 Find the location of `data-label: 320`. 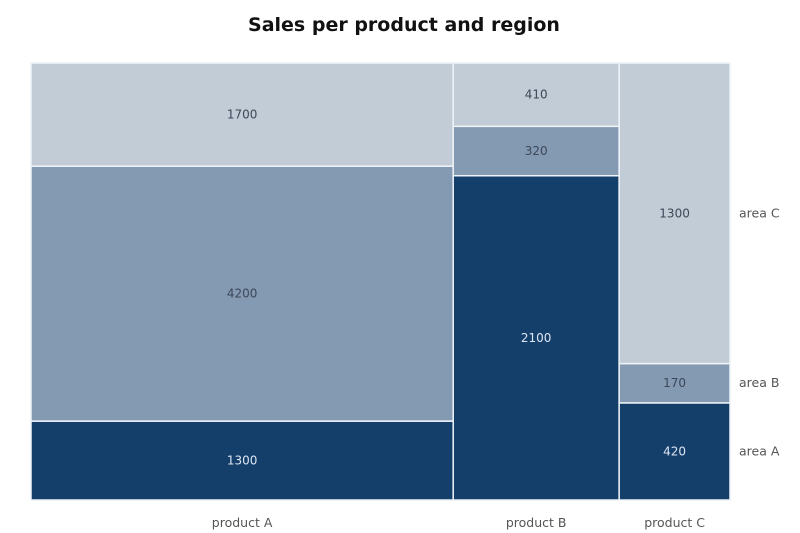

data-label: 320 is located at coordinates (536, 151).